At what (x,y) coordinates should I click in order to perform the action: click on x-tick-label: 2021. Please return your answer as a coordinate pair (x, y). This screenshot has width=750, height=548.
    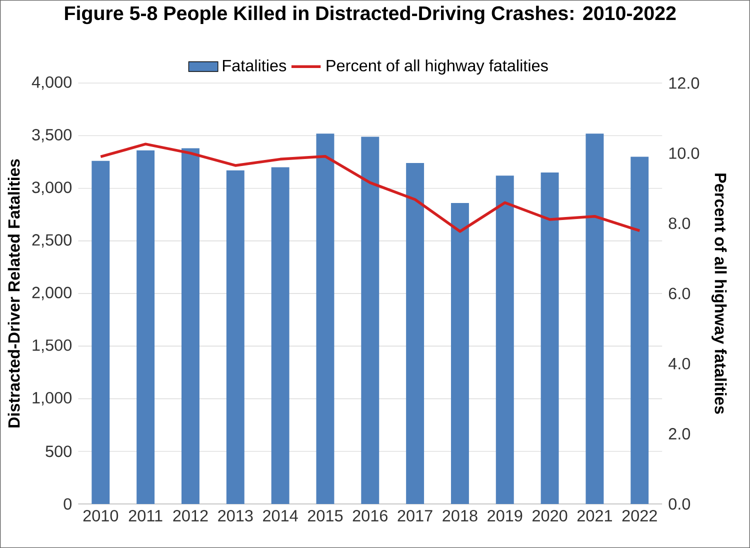
    Looking at the image, I should click on (594, 516).